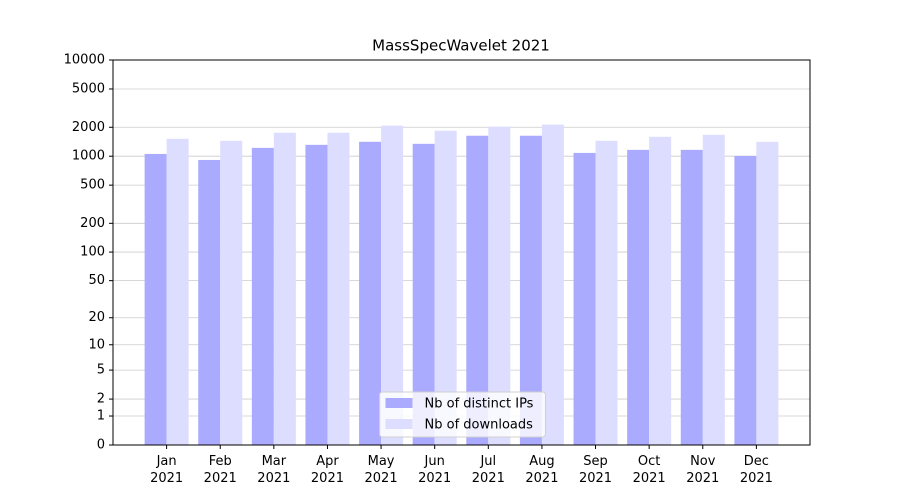 The image size is (900, 500). What do you see at coordinates (101, 370) in the screenshot?
I see `y-tick-label: 5` at bounding box center [101, 370].